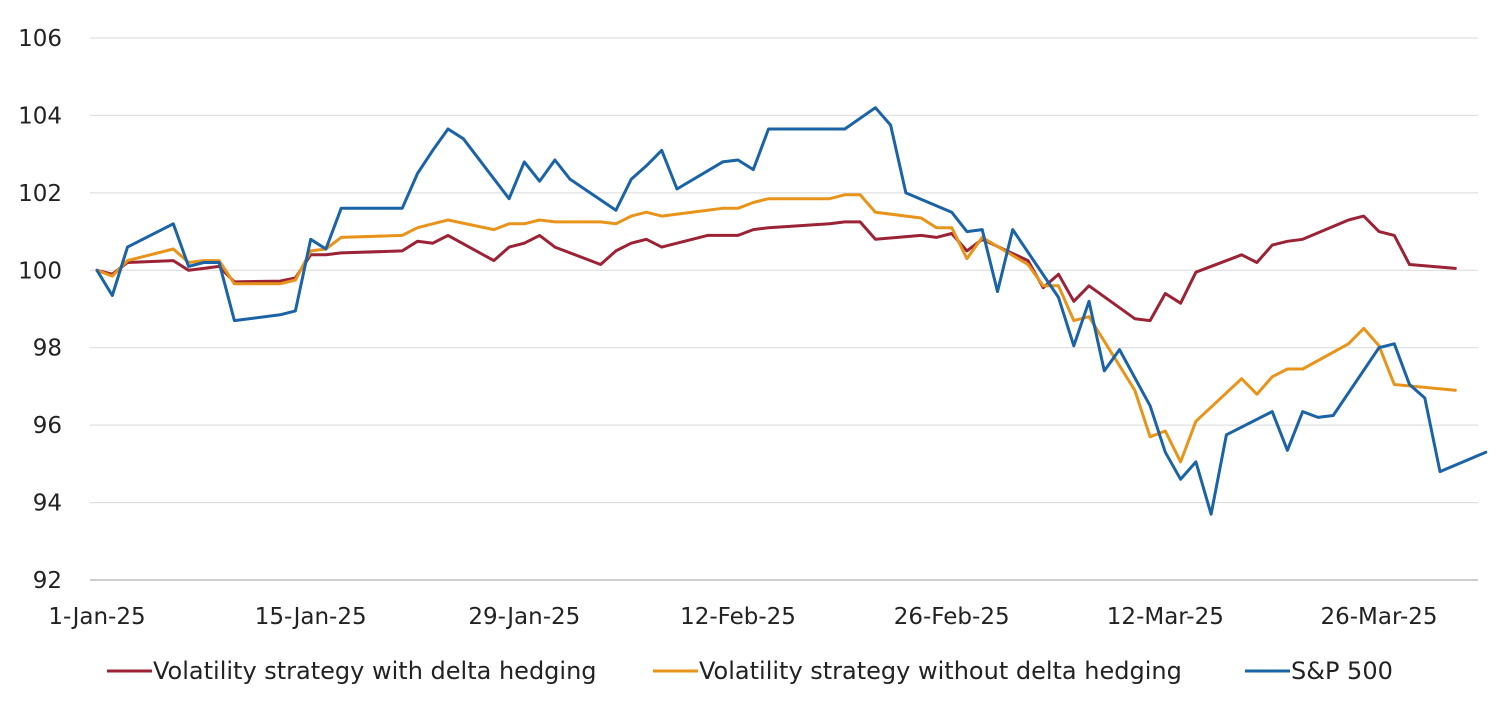 Image resolution: width=1500 pixels, height=709 pixels. What do you see at coordinates (1342, 671) in the screenshot?
I see `legend-label-3: S&P 500` at bounding box center [1342, 671].